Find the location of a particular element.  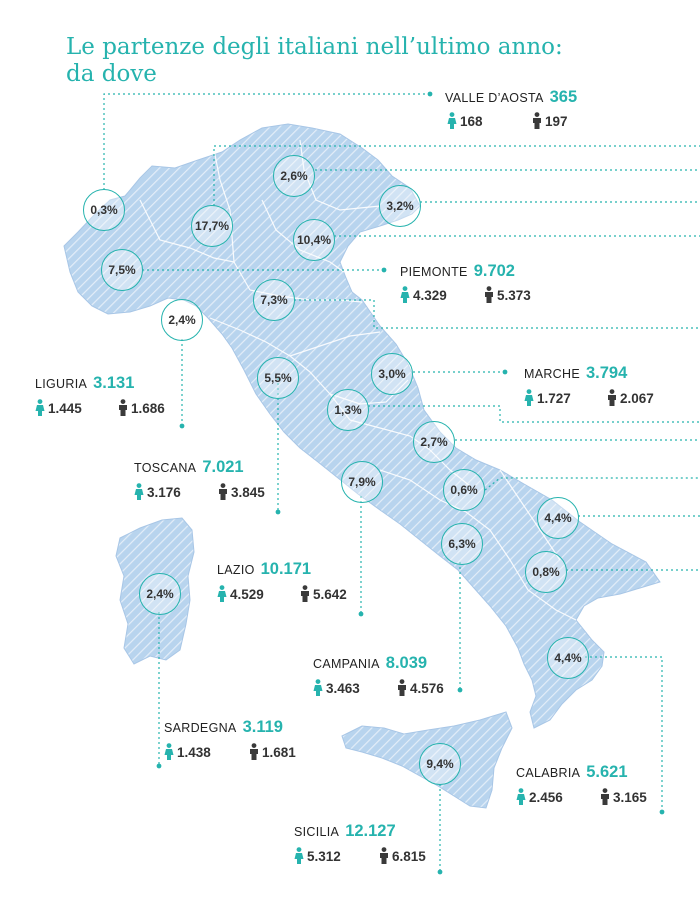

female-count: 5.312 is located at coordinates (317, 855).